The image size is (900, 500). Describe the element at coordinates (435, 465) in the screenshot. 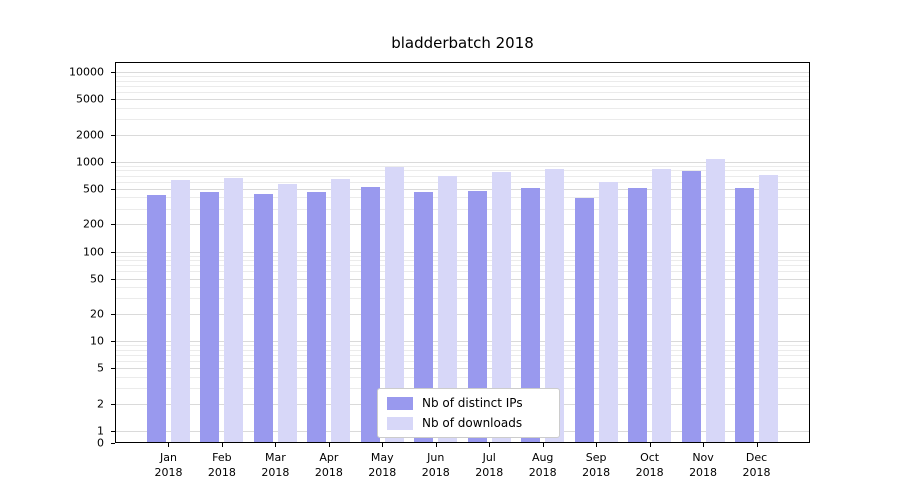

I see `x-tick-label: Jun 2018` at that location.